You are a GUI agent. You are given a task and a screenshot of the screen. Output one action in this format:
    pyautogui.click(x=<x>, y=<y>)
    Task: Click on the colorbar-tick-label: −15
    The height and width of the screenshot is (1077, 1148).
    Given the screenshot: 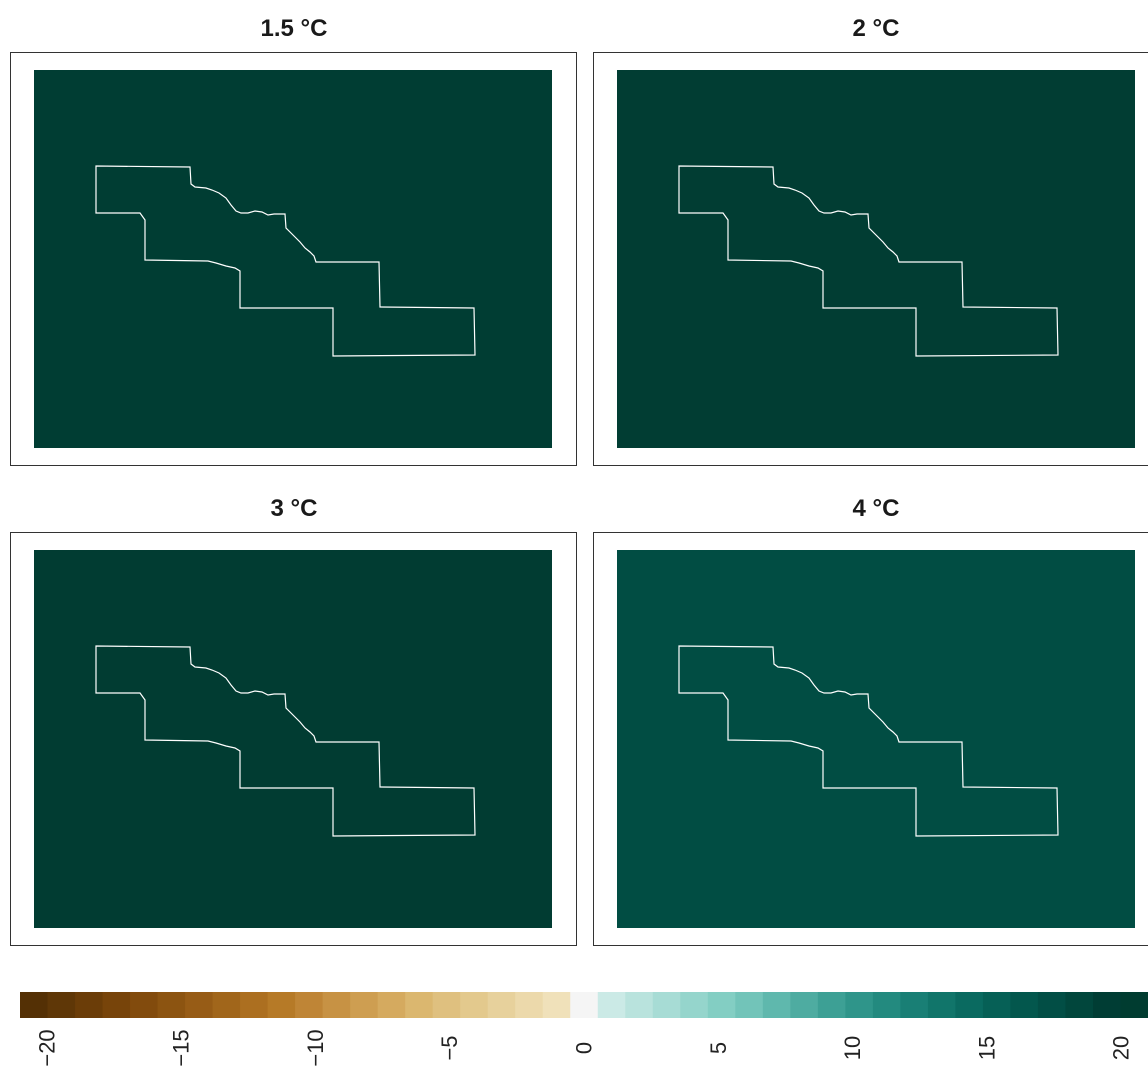 What is the action you would take?
    pyautogui.click(x=181, y=1047)
    